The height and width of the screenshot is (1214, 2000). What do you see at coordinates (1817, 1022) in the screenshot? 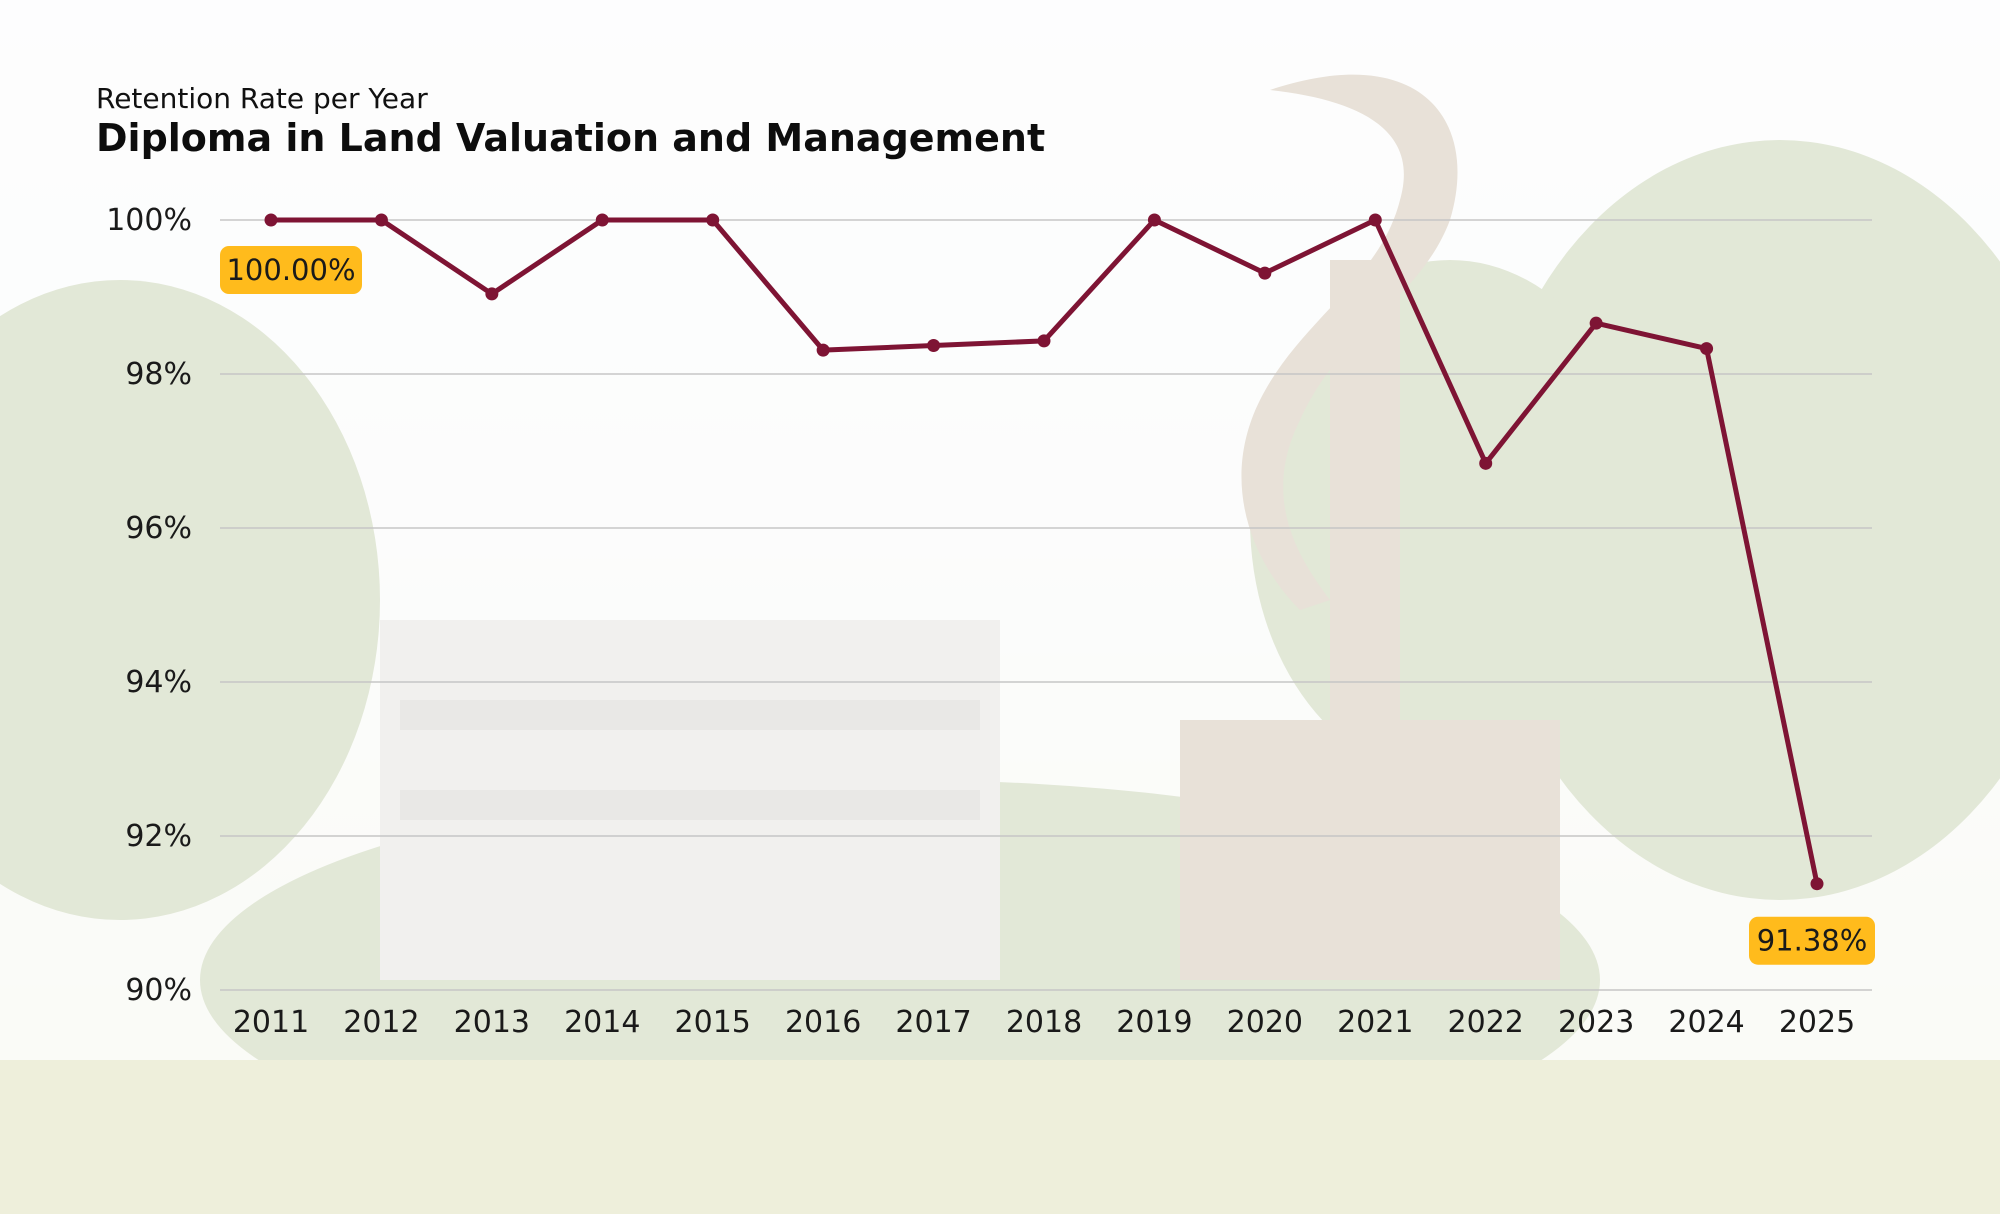
I see `x-tick-label: 2025` at bounding box center [1817, 1022].